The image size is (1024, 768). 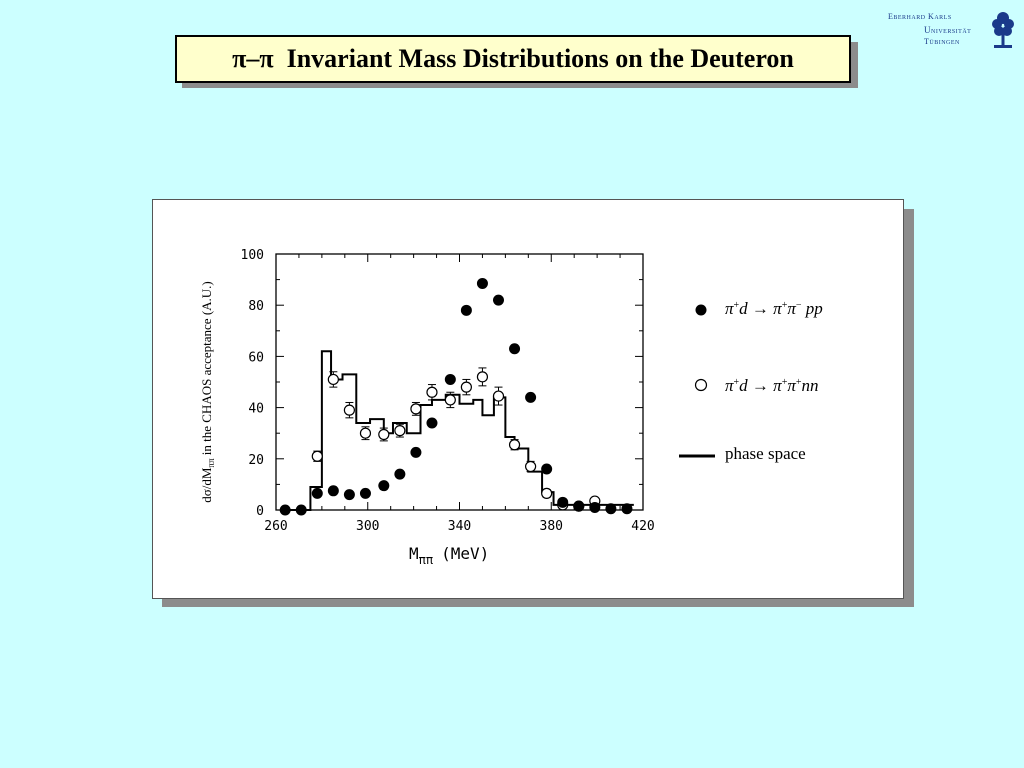 I want to click on x-tick-label: 380, so click(x=551, y=526).